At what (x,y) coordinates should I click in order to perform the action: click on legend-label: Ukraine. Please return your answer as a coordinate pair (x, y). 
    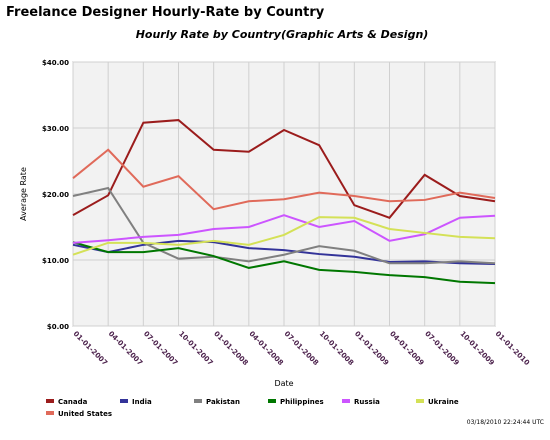
    Looking at the image, I should click on (443, 402).